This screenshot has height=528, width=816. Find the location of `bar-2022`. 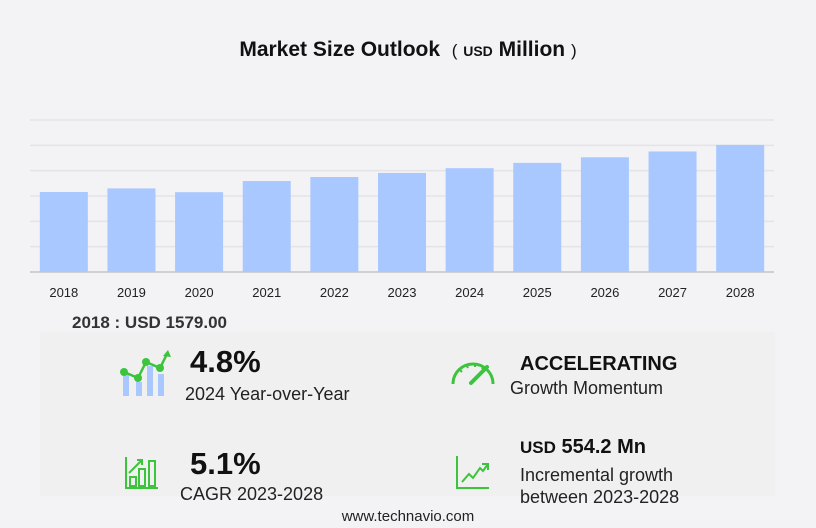

bar-2022 is located at coordinates (334, 224).